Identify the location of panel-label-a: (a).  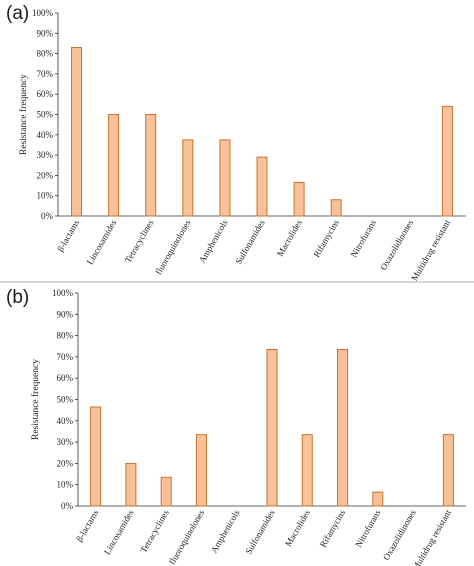
(18, 13).